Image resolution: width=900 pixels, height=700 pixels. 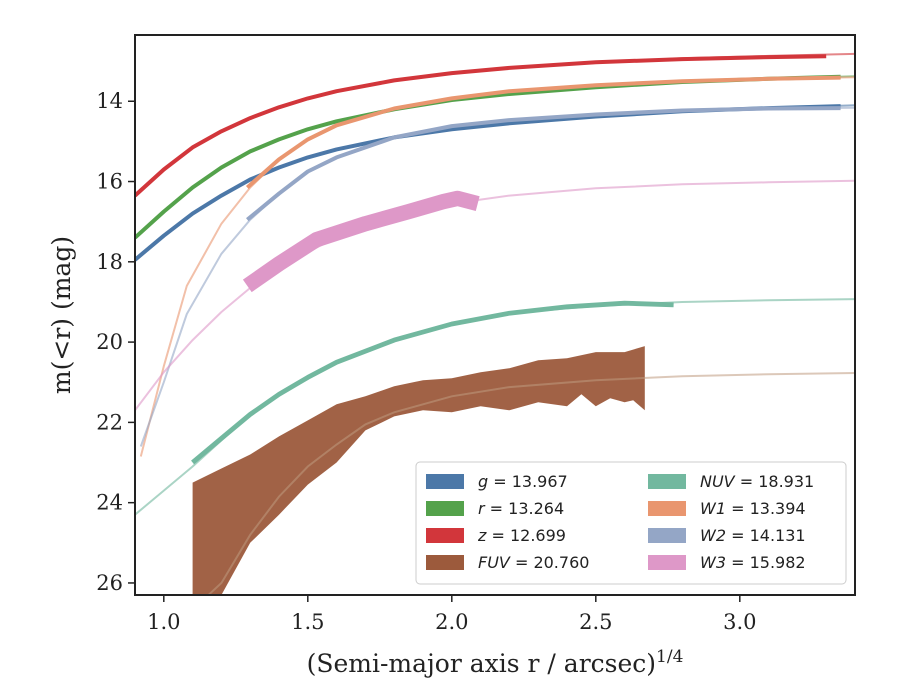 I want to click on y-tick-label: 18, so click(x=109, y=262).